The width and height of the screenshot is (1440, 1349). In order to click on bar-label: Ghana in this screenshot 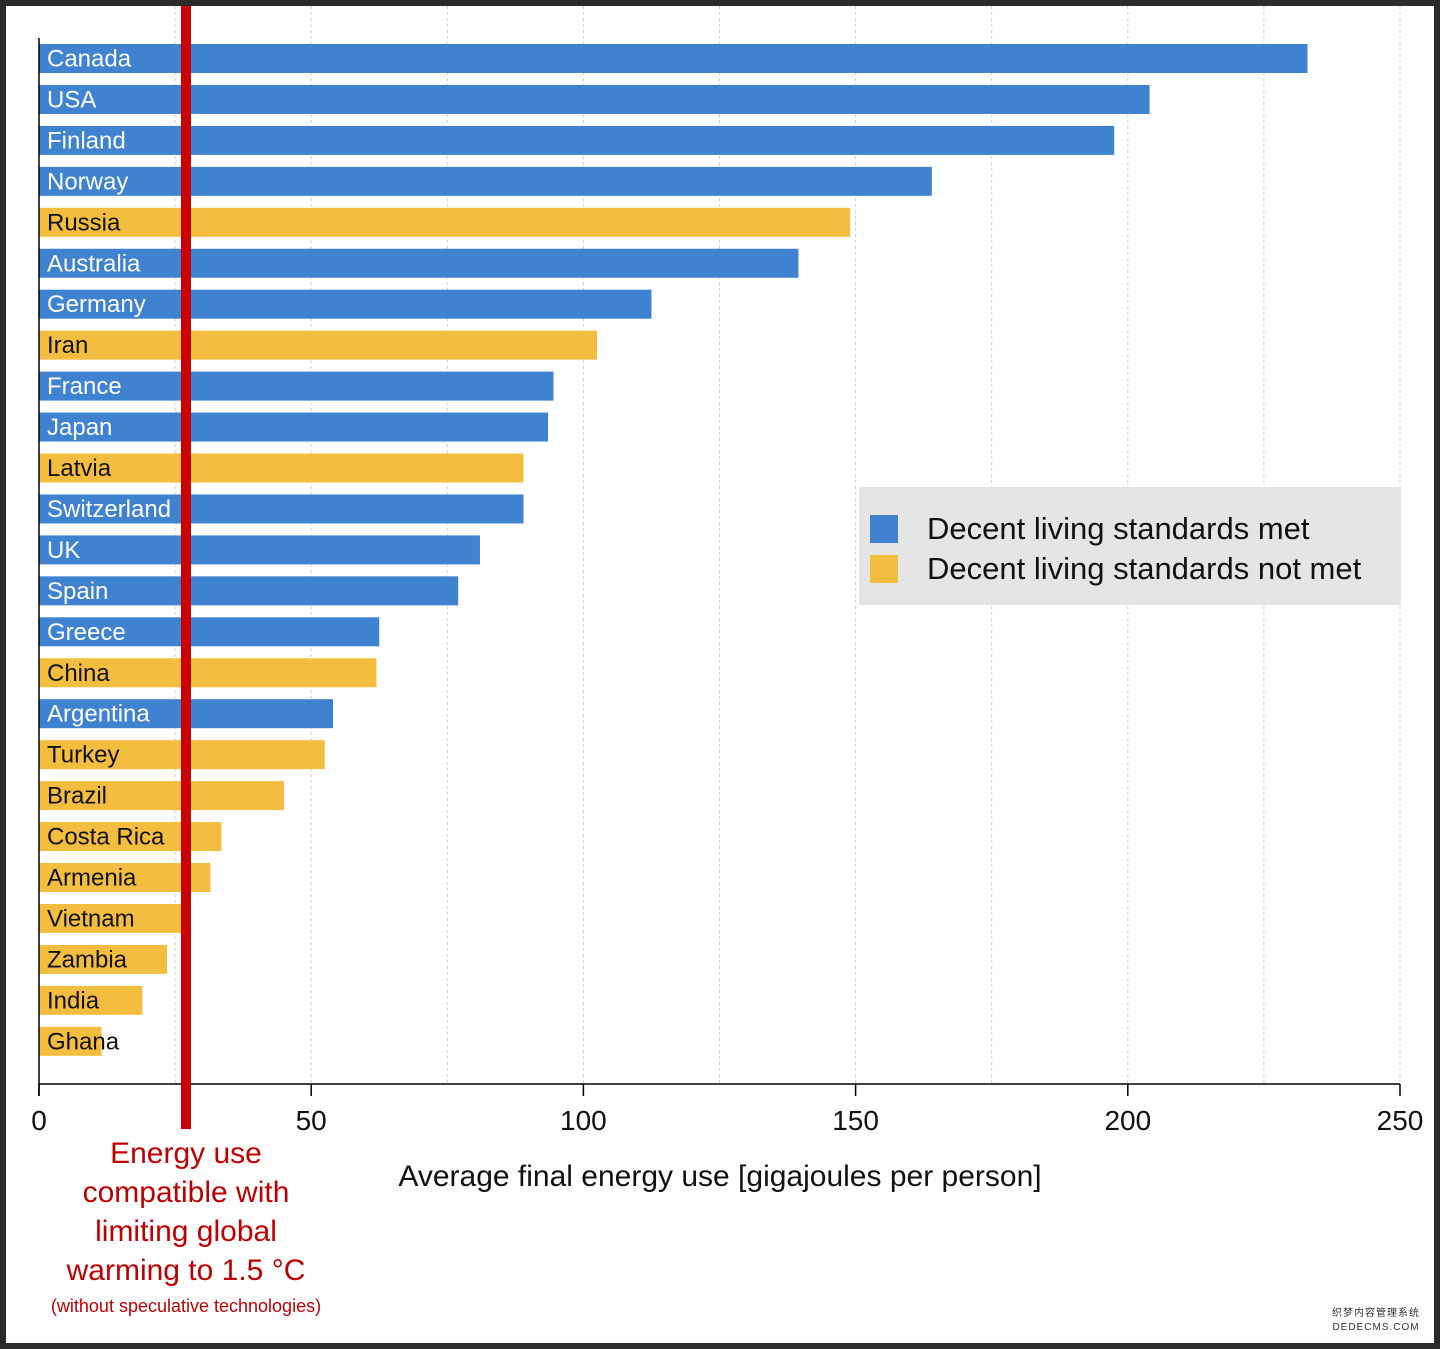, I will do `click(83, 1041)`.